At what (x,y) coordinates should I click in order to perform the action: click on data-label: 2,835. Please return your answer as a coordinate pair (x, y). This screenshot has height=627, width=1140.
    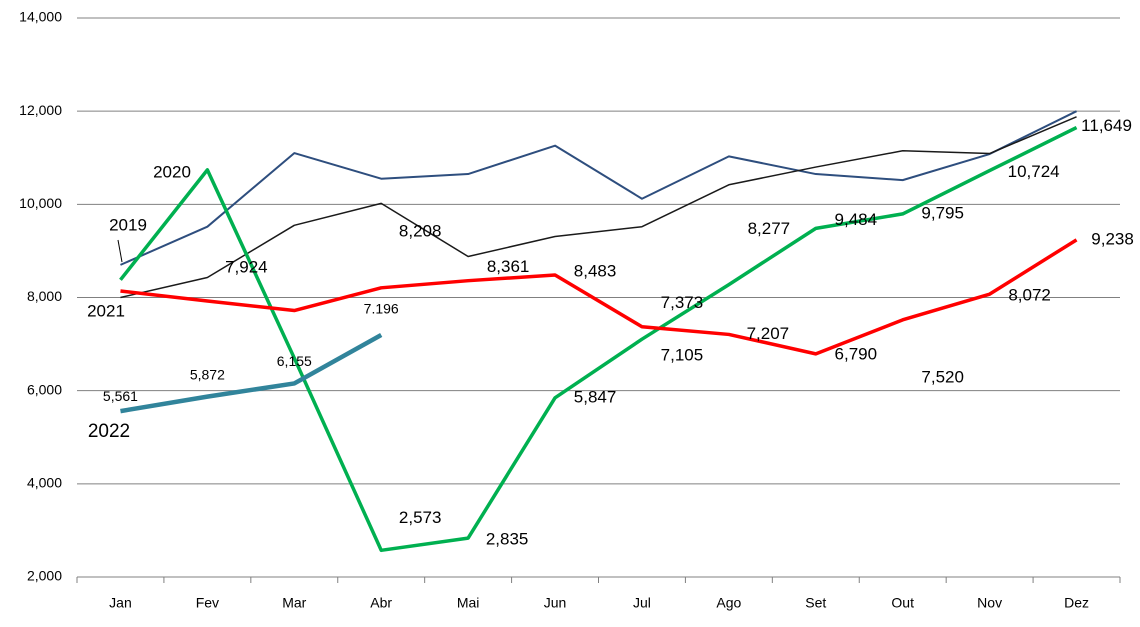
    Looking at the image, I should click on (507, 539).